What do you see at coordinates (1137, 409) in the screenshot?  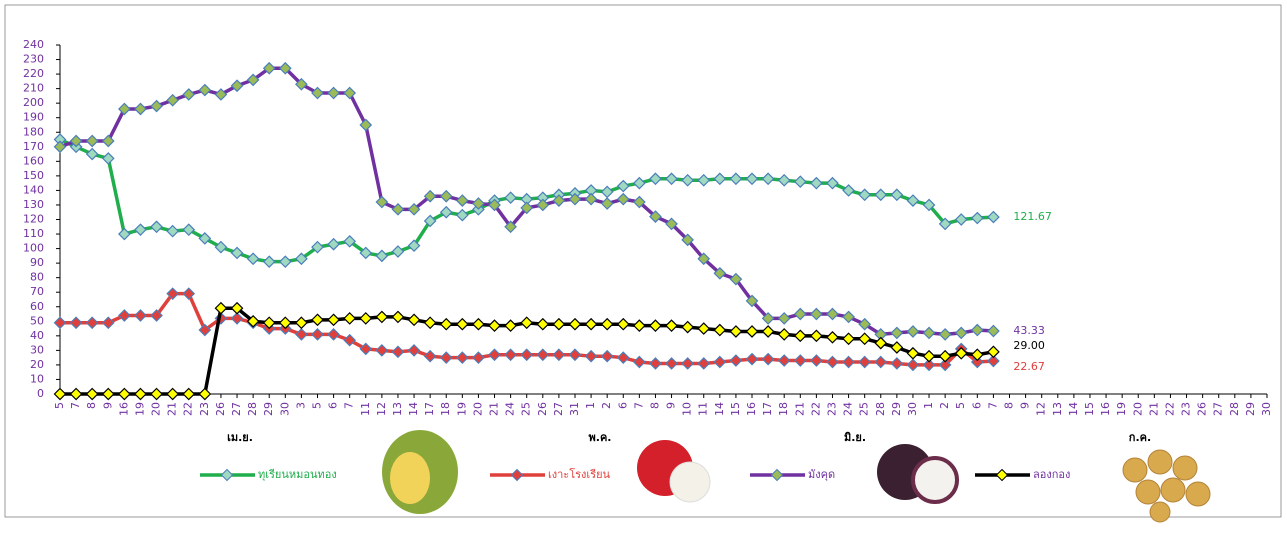 I see `x-tick-label: 20` at bounding box center [1137, 409].